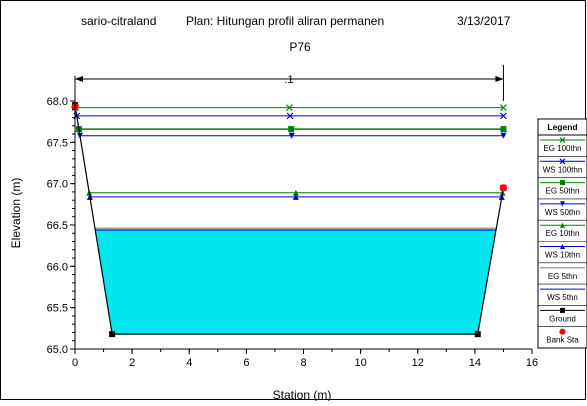  What do you see at coordinates (563, 191) in the screenshot?
I see `legend-entry-eg-50thn-label: EG 50thn` at bounding box center [563, 191].